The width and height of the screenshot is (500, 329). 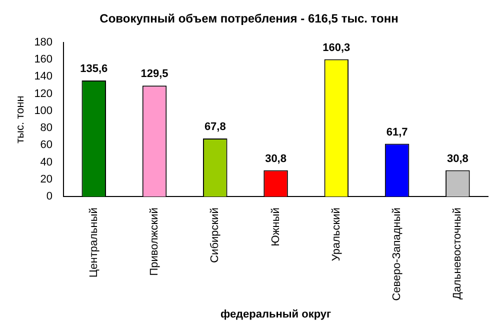 What do you see at coordinates (43, 76) in the screenshot?
I see `y-tick-label: 140` at bounding box center [43, 76].